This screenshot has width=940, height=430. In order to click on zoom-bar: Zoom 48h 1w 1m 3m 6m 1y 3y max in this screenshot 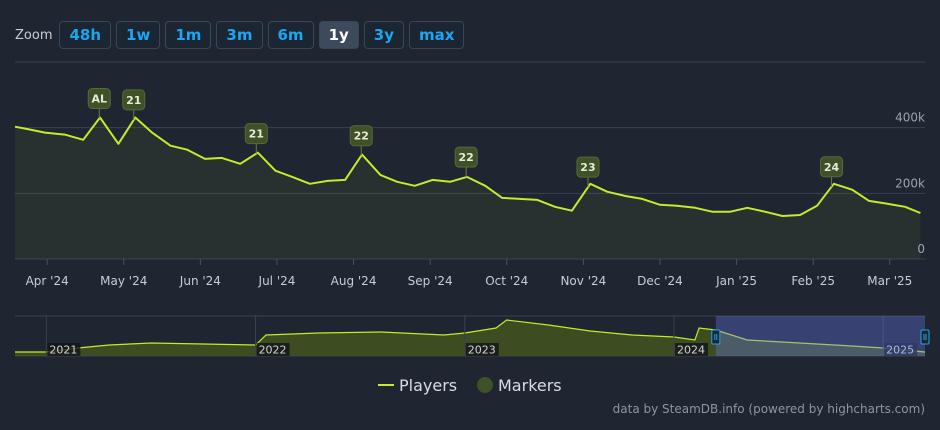, I will do `click(240, 35)`.